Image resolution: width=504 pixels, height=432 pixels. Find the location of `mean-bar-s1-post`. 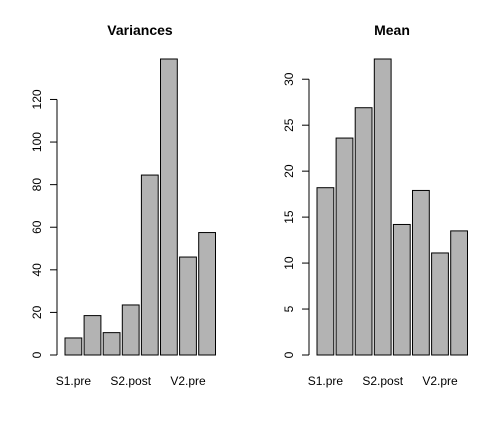

mean-bar-s1-post is located at coordinates (344, 246).